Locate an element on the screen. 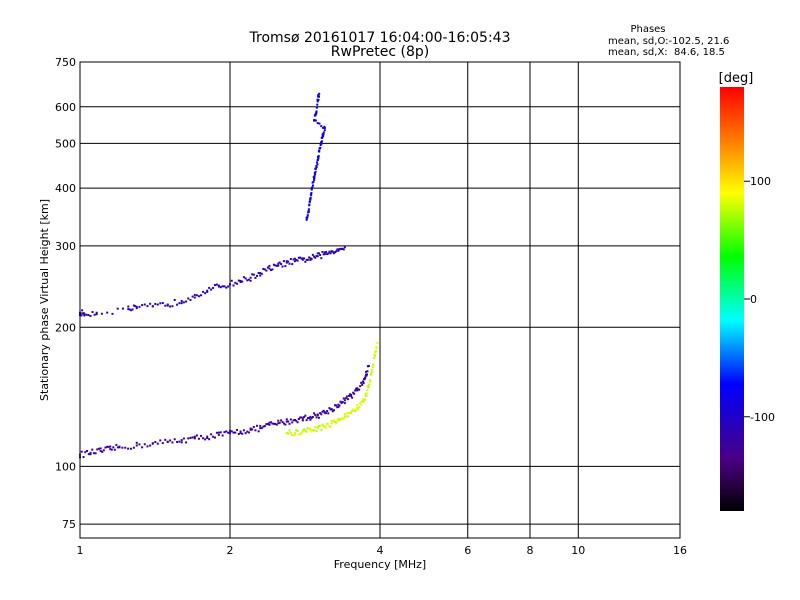 This screenshot has width=800, height=600. x-tick-label: 2 is located at coordinates (230, 550).